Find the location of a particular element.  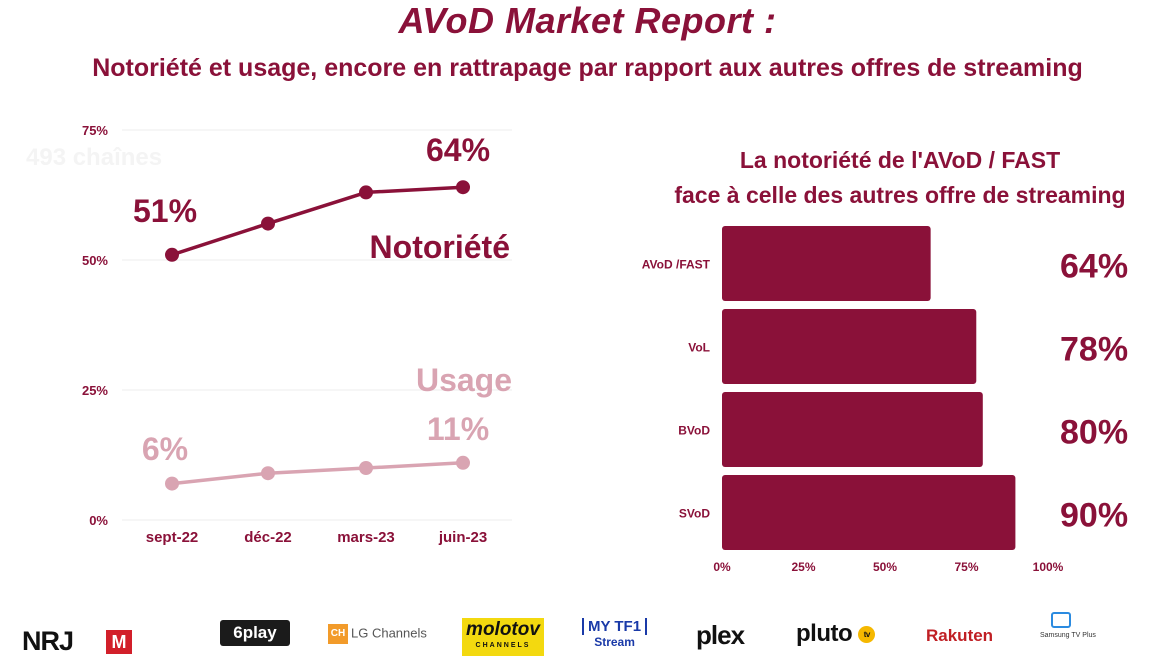

page-title: AVoD Market Report : is located at coordinates (587, 20).